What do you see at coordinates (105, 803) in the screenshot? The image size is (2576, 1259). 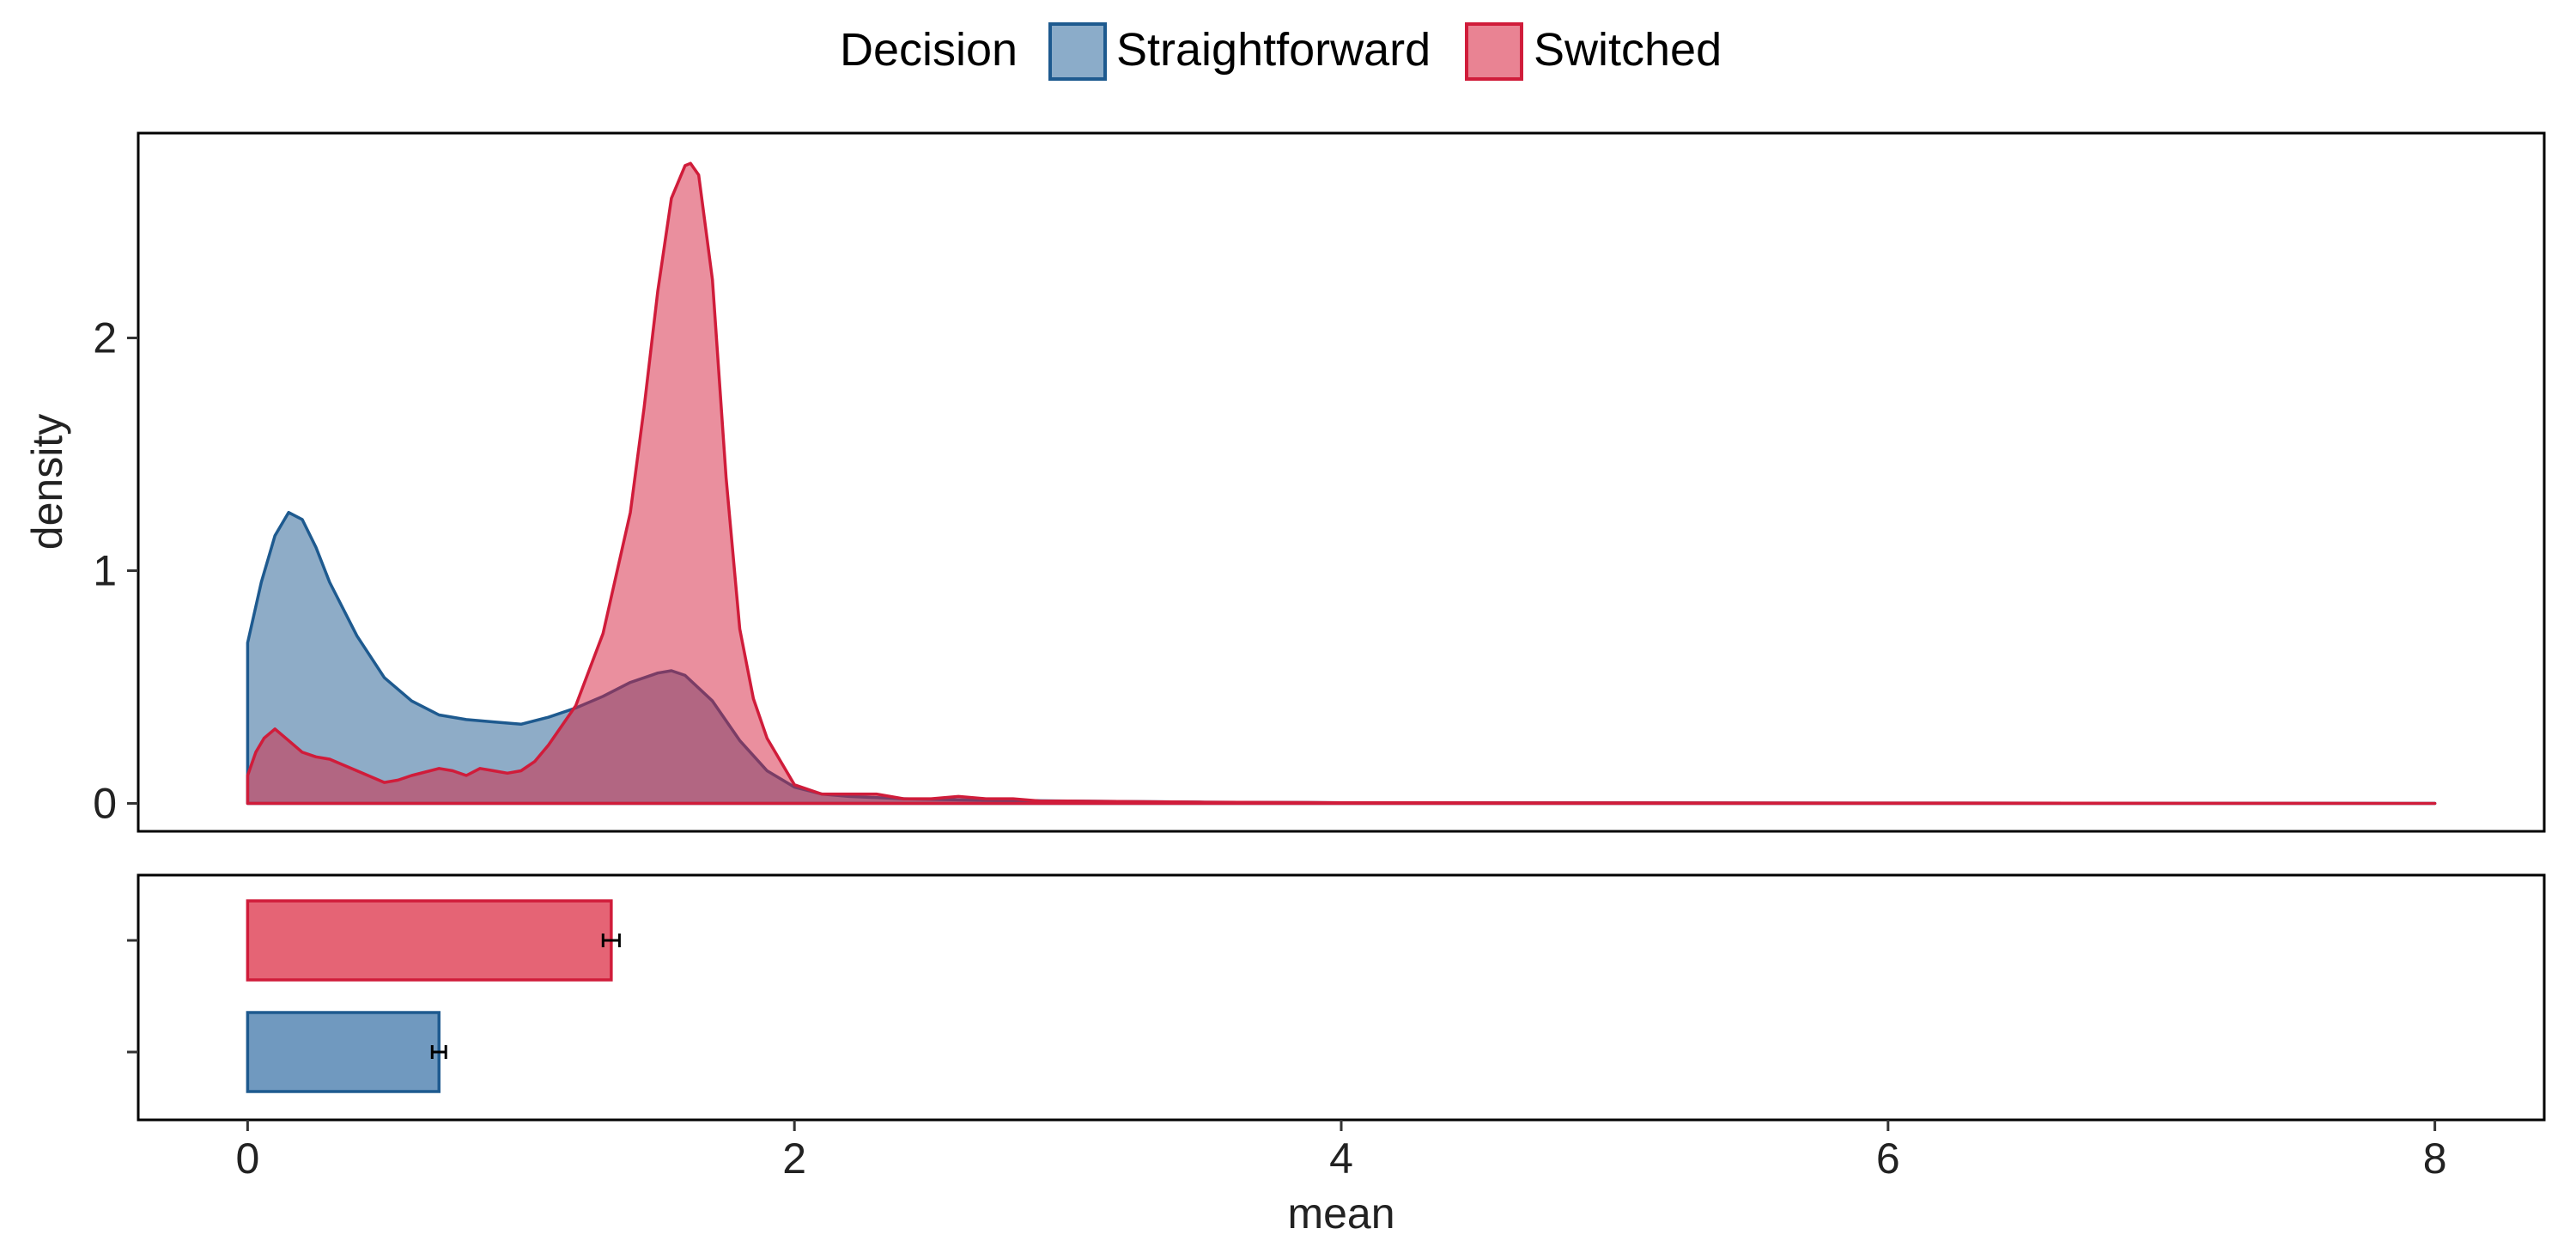 I see `density-y-tick-label: 0` at bounding box center [105, 803].